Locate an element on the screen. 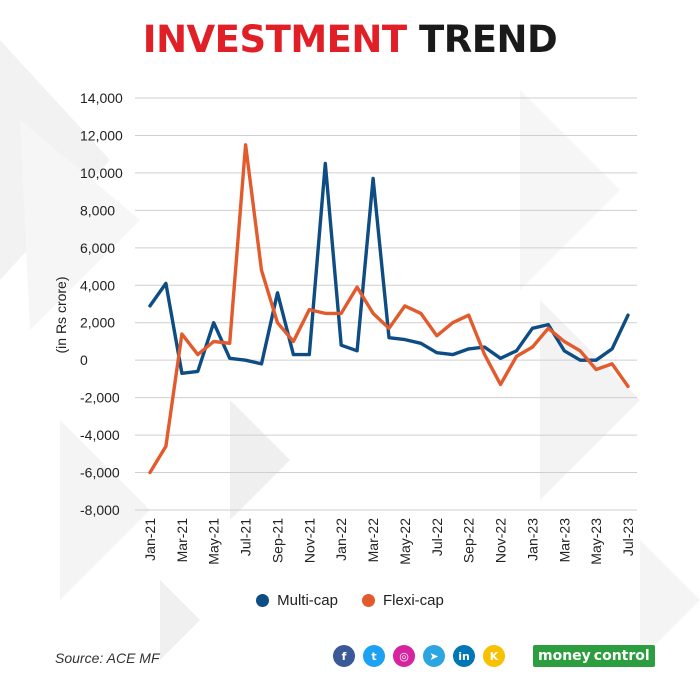 This screenshot has width=700, height=700. logo-part-1: money is located at coordinates (563, 656).